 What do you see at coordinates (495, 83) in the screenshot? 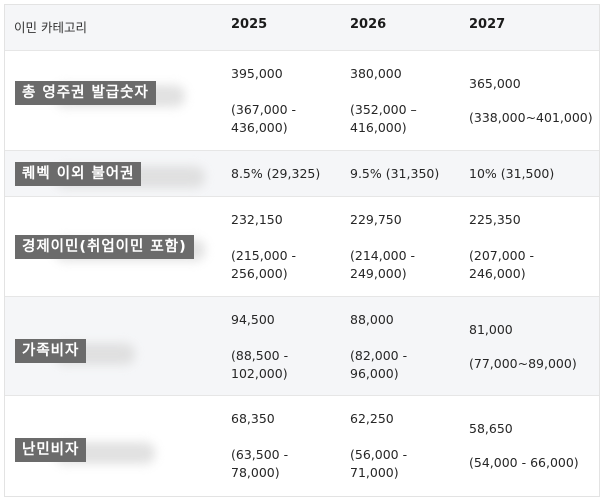
I see `cell-2027-value: 365,000` at bounding box center [495, 83].